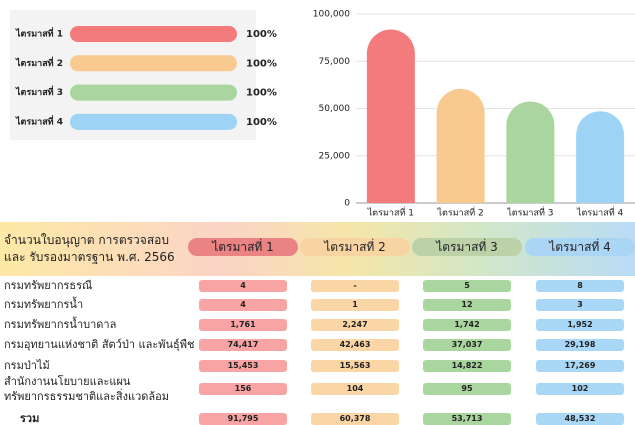 The height and width of the screenshot is (425, 635). Describe the element at coordinates (48, 285) in the screenshot. I see `row-label: กรมทรัพยากรธรณี` at that location.